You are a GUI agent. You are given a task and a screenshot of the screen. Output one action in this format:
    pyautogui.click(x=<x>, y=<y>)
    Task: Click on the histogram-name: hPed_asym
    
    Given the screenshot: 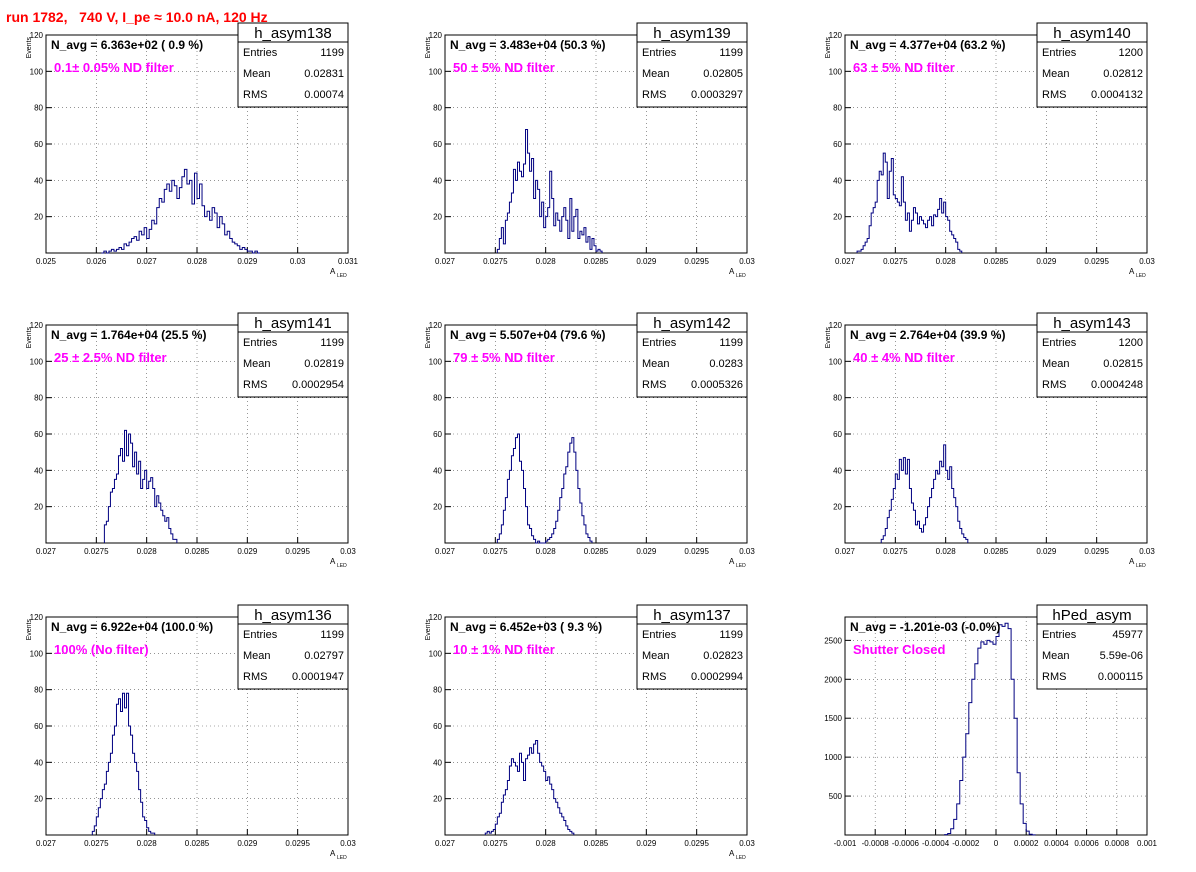 What is the action you would take?
    pyautogui.click(x=1091, y=615)
    